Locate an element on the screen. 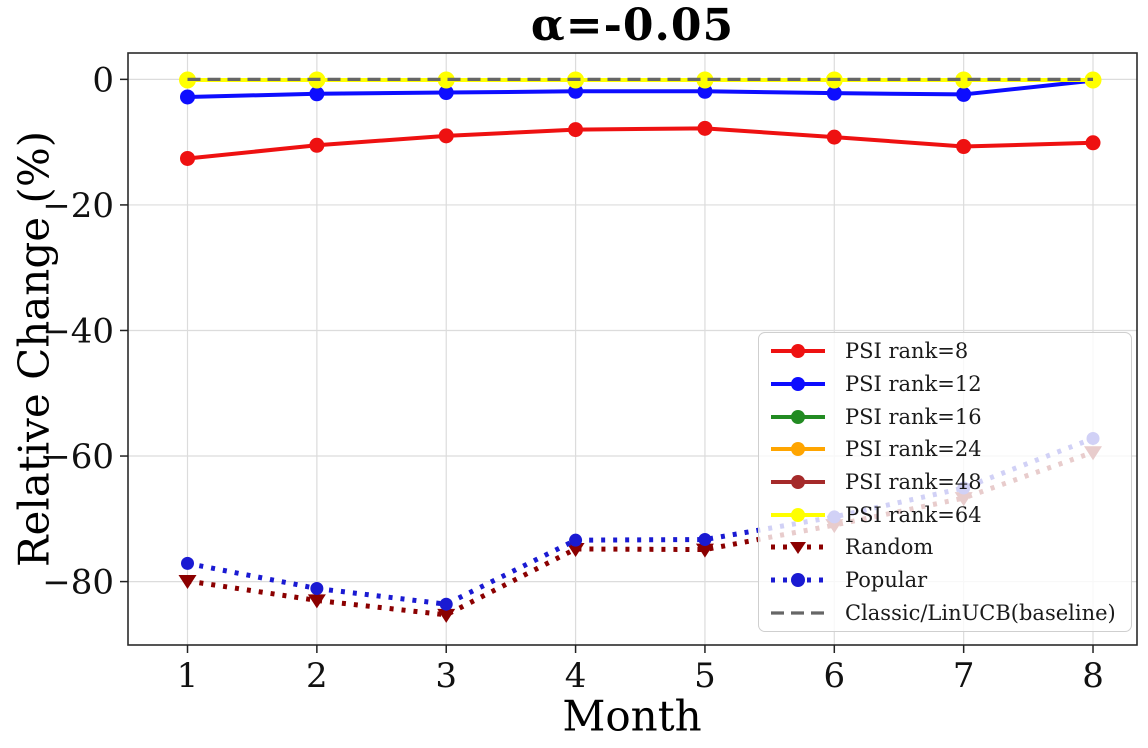 The width and height of the screenshot is (1148, 748). legend-item: PSI rank=8 is located at coordinates (950, 351).